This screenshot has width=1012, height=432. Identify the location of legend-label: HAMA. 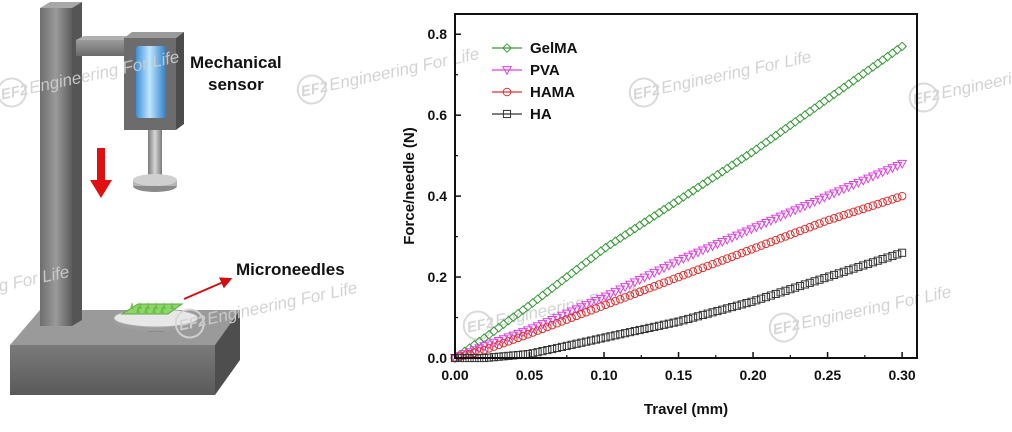
(552, 92).